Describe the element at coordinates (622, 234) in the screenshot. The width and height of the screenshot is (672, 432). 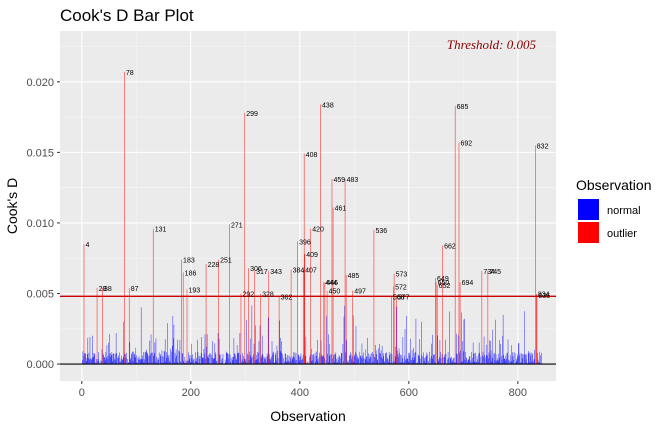
I see `legend-label-outlier: outlier` at that location.